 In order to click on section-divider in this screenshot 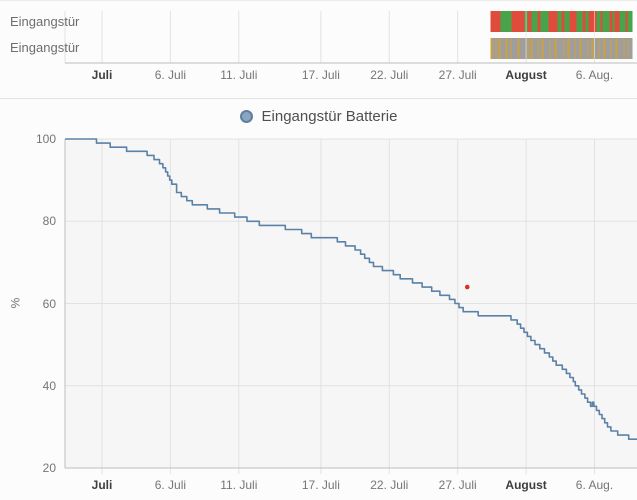, I will do `click(318, 98)`.